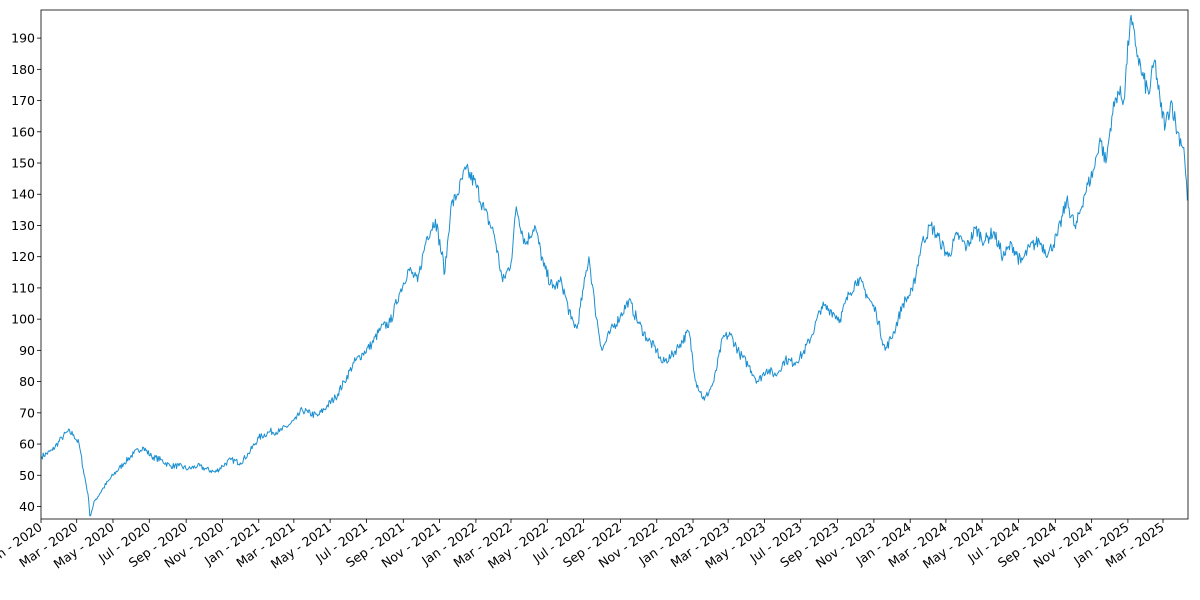 The width and height of the screenshot is (1200, 600). Describe the element at coordinates (27, 444) in the screenshot. I see `y-tick-label: 60` at that location.